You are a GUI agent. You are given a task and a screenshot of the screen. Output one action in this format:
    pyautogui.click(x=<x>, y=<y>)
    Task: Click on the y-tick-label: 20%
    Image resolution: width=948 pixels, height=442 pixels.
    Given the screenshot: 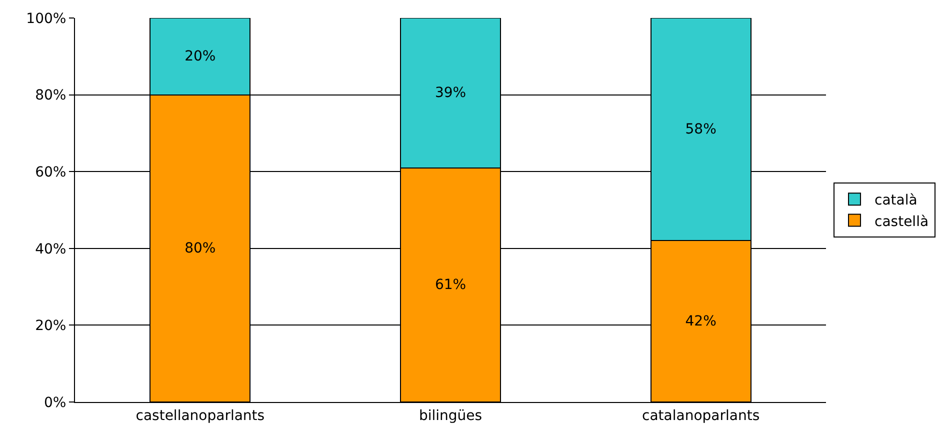 What is the action you would take?
    pyautogui.click(x=50, y=326)
    